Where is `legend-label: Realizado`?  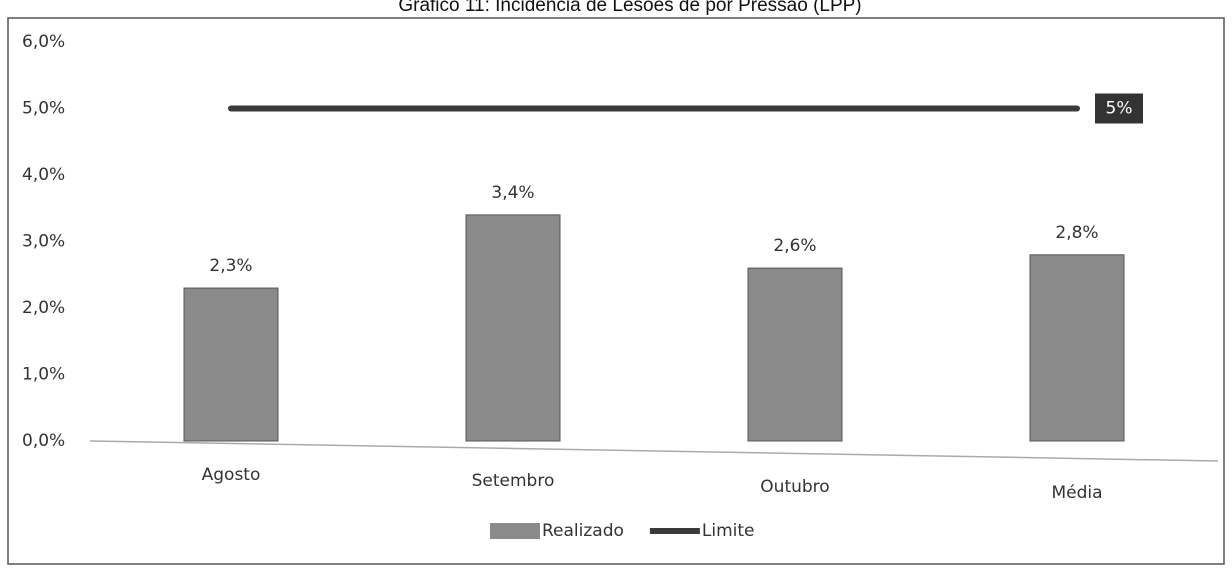
legend-label: Realizado is located at coordinates (583, 531).